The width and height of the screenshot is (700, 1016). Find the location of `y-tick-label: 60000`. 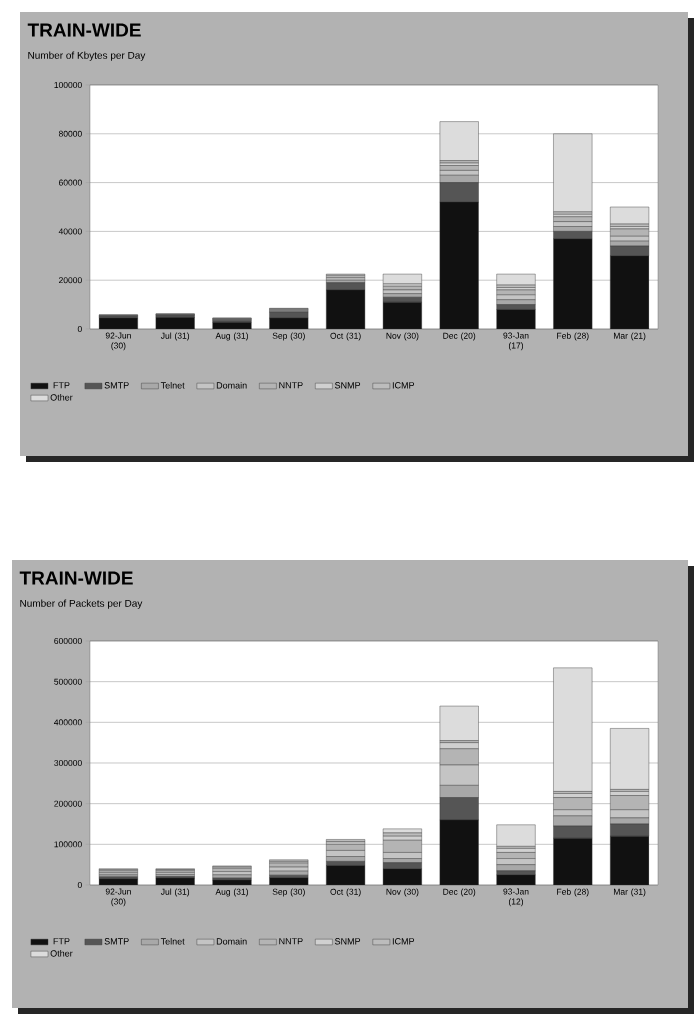

y-tick-label: 60000 is located at coordinates (70, 182).